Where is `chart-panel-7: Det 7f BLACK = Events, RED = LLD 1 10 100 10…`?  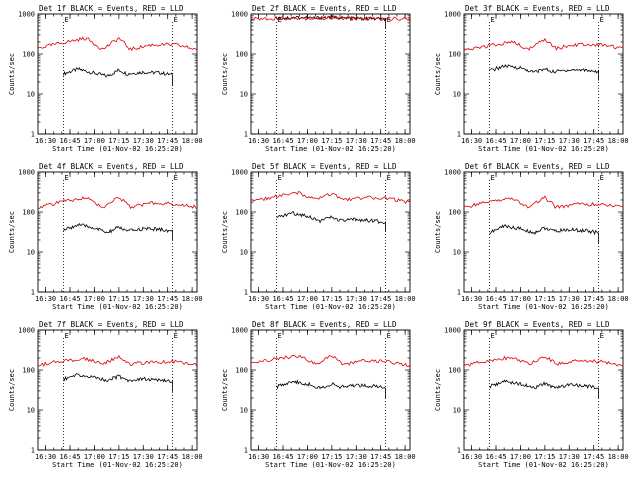
chart-panel-7: Det 7f BLACK = Events, RED = LLD 1 10 100 10… is located at coordinates (105, 394).